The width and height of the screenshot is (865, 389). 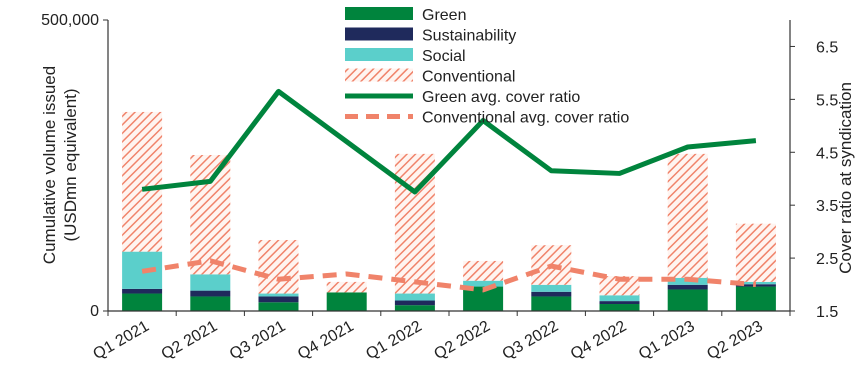 What do you see at coordinates (755, 285) in the screenshot?
I see `bar-sustainability-q2-2023` at bounding box center [755, 285].